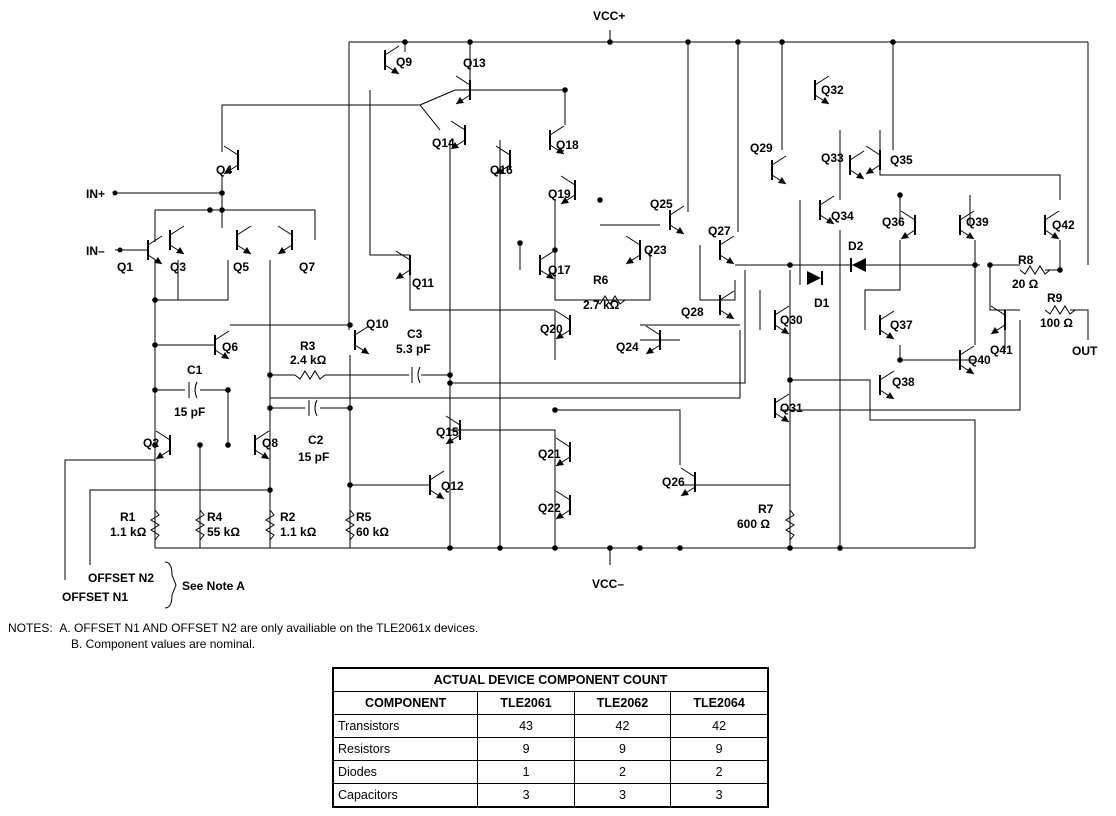 This screenshot has width=1116, height=816. What do you see at coordinates (503, 160) in the screenshot?
I see `transistor-q16` at bounding box center [503, 160].